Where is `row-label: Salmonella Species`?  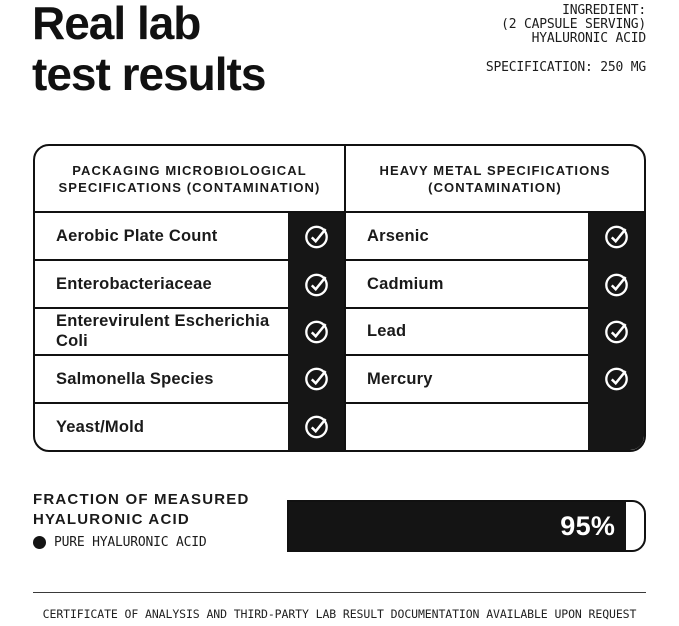
row-label: Salmonella Species is located at coordinates (135, 379).